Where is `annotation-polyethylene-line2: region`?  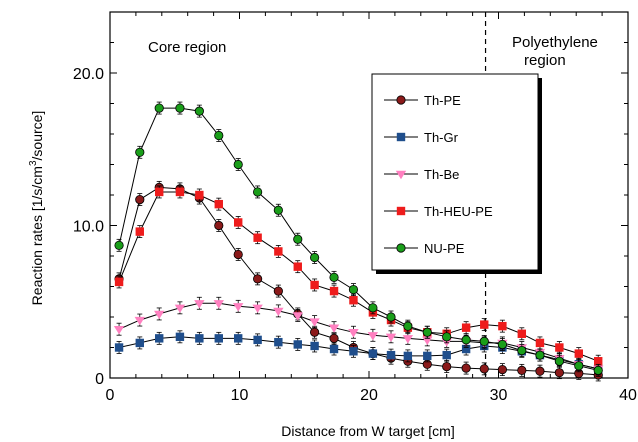 annotation-polyethylene-line2: region is located at coordinates (545, 60).